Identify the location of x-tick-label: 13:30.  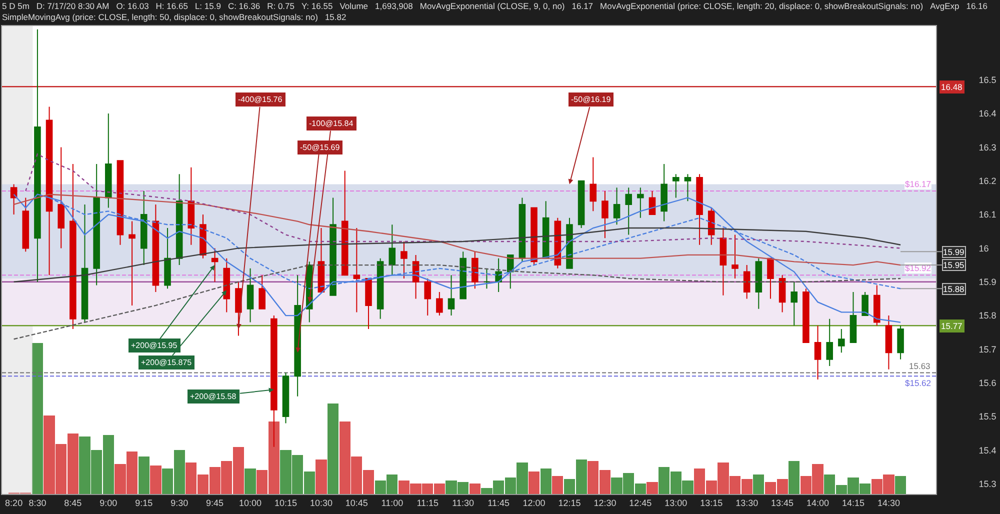
(747, 503).